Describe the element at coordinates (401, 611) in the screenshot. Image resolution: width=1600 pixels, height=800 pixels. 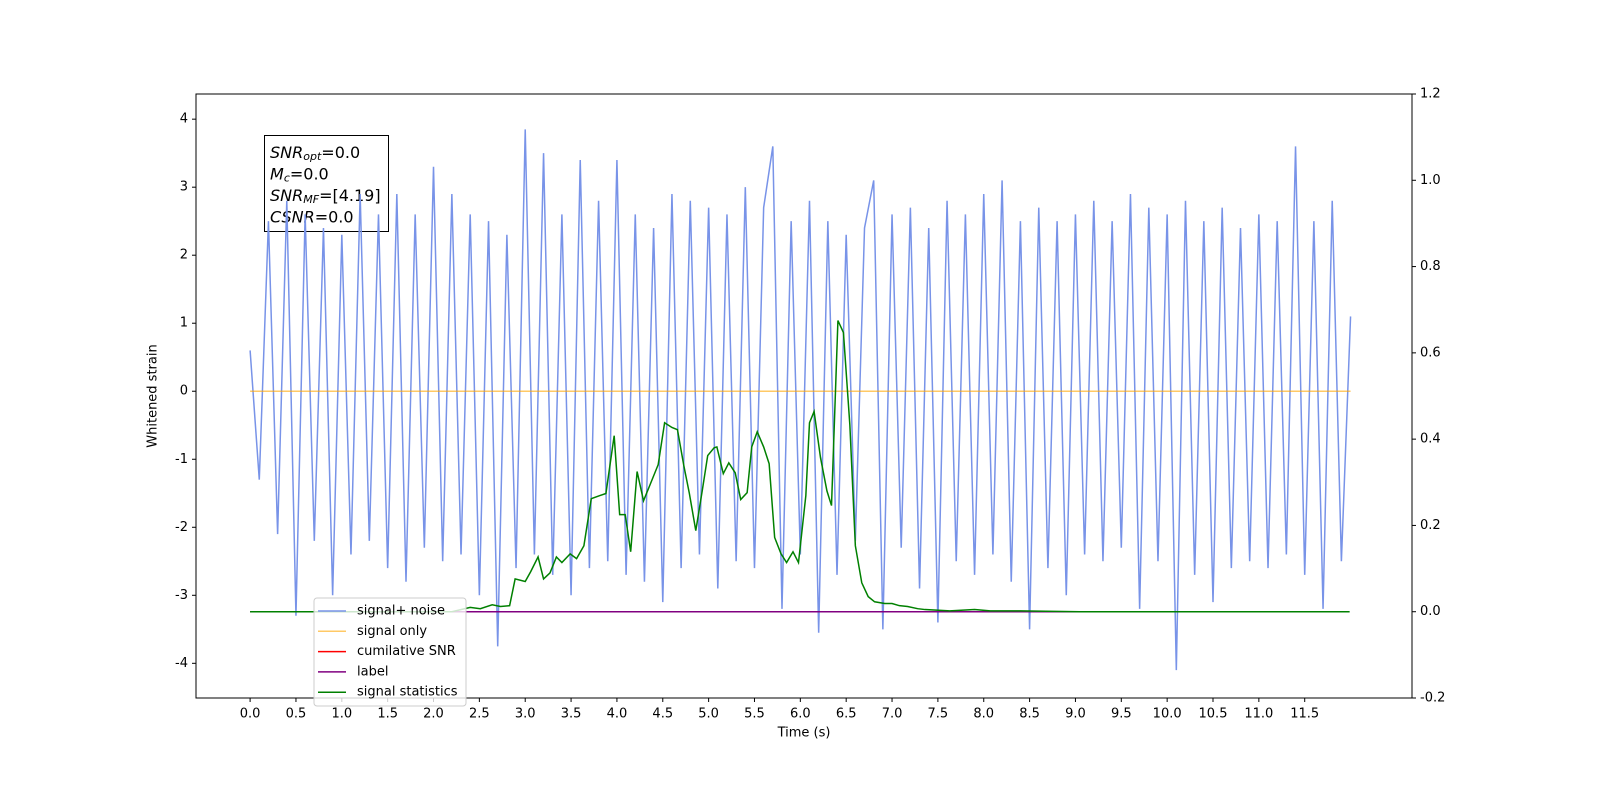
I see `legend-label: signal+ noise` at that location.